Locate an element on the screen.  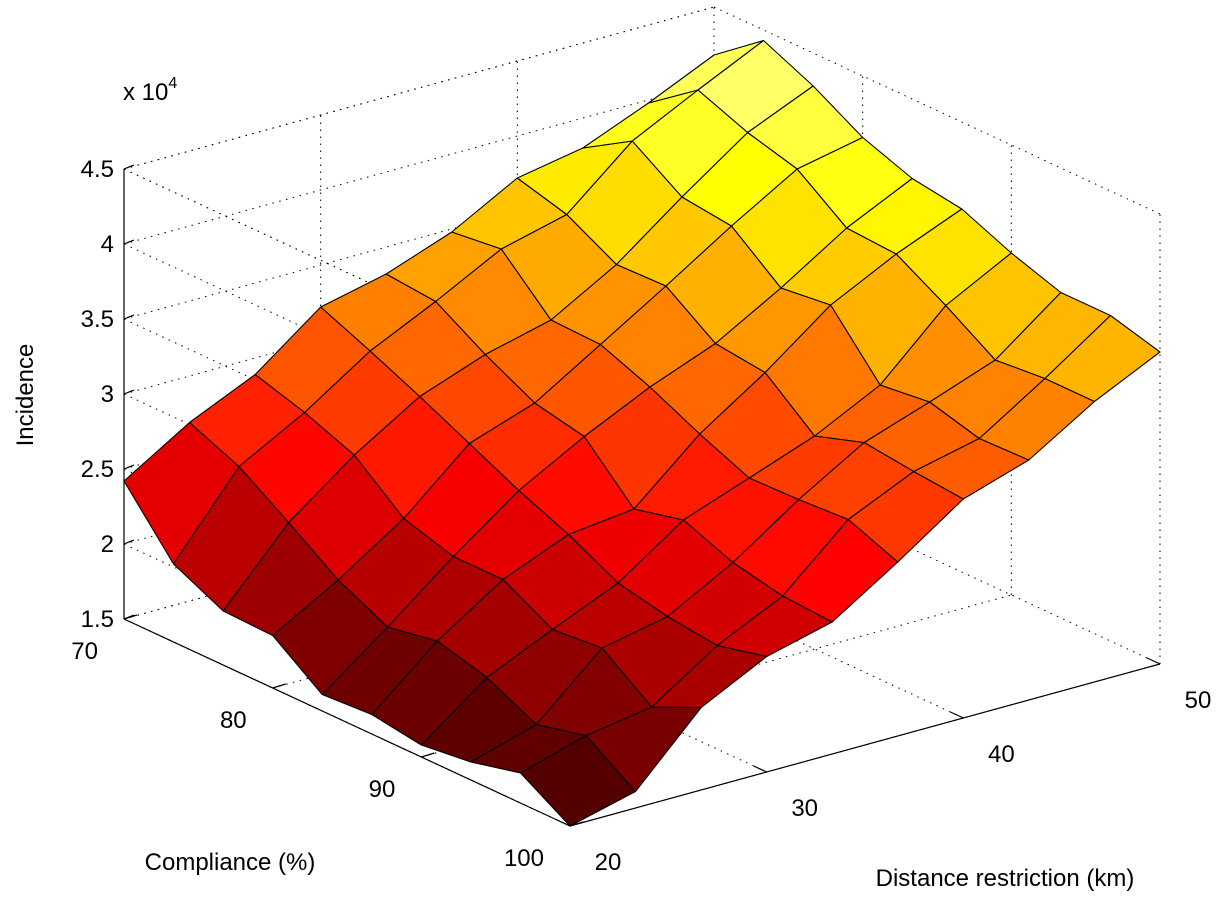
x-axis-line is located at coordinates (865, 745).